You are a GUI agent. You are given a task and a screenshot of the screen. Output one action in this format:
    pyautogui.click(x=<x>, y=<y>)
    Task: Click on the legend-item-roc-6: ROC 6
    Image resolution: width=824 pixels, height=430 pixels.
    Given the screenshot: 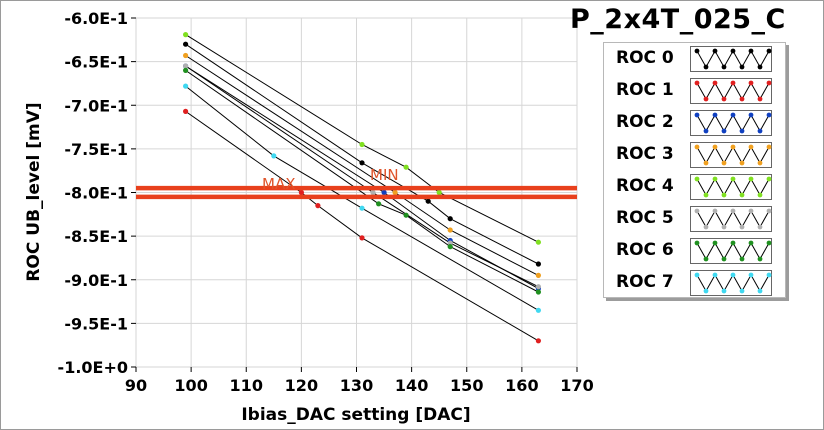 What is the action you would take?
    pyautogui.click(x=694, y=251)
    